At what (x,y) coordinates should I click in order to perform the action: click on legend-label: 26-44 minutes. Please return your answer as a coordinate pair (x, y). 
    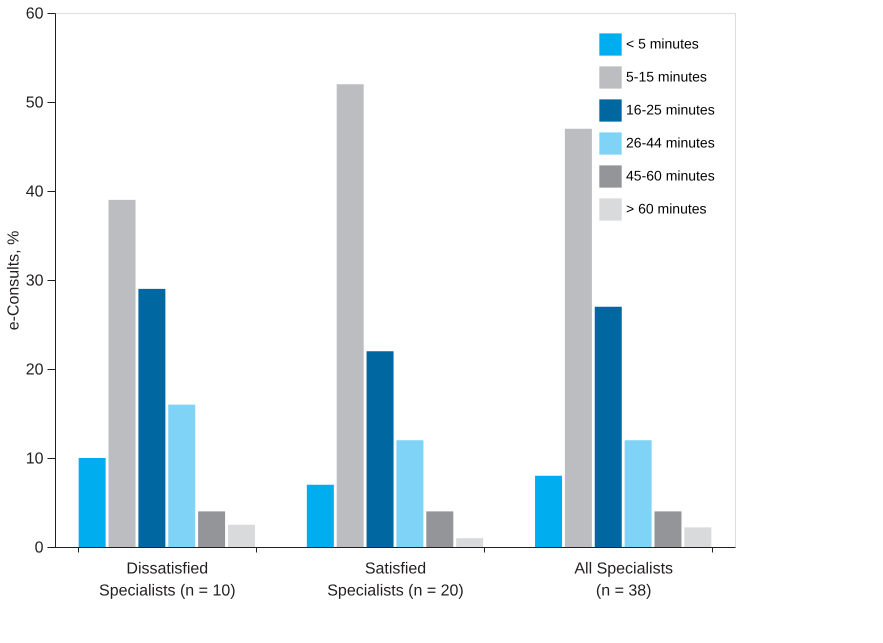
    Looking at the image, I should click on (670, 142).